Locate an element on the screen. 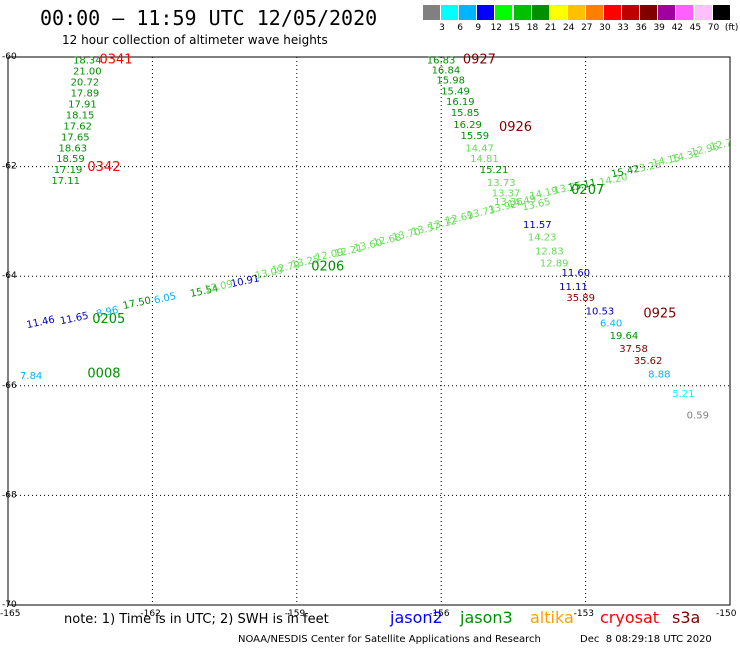 The width and height of the screenshot is (740, 650). legend-label: 6 is located at coordinates (460, 28).